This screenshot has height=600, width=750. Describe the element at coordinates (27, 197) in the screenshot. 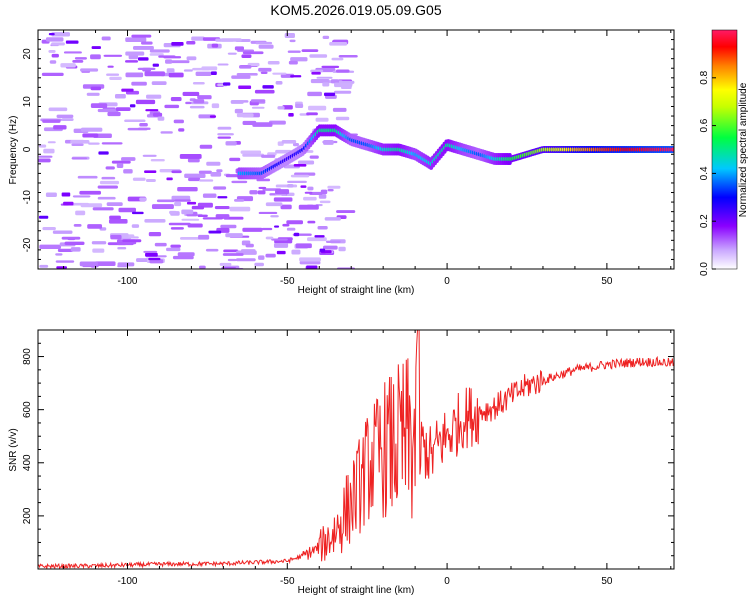

I see `y-tick-label: -10` at that location.